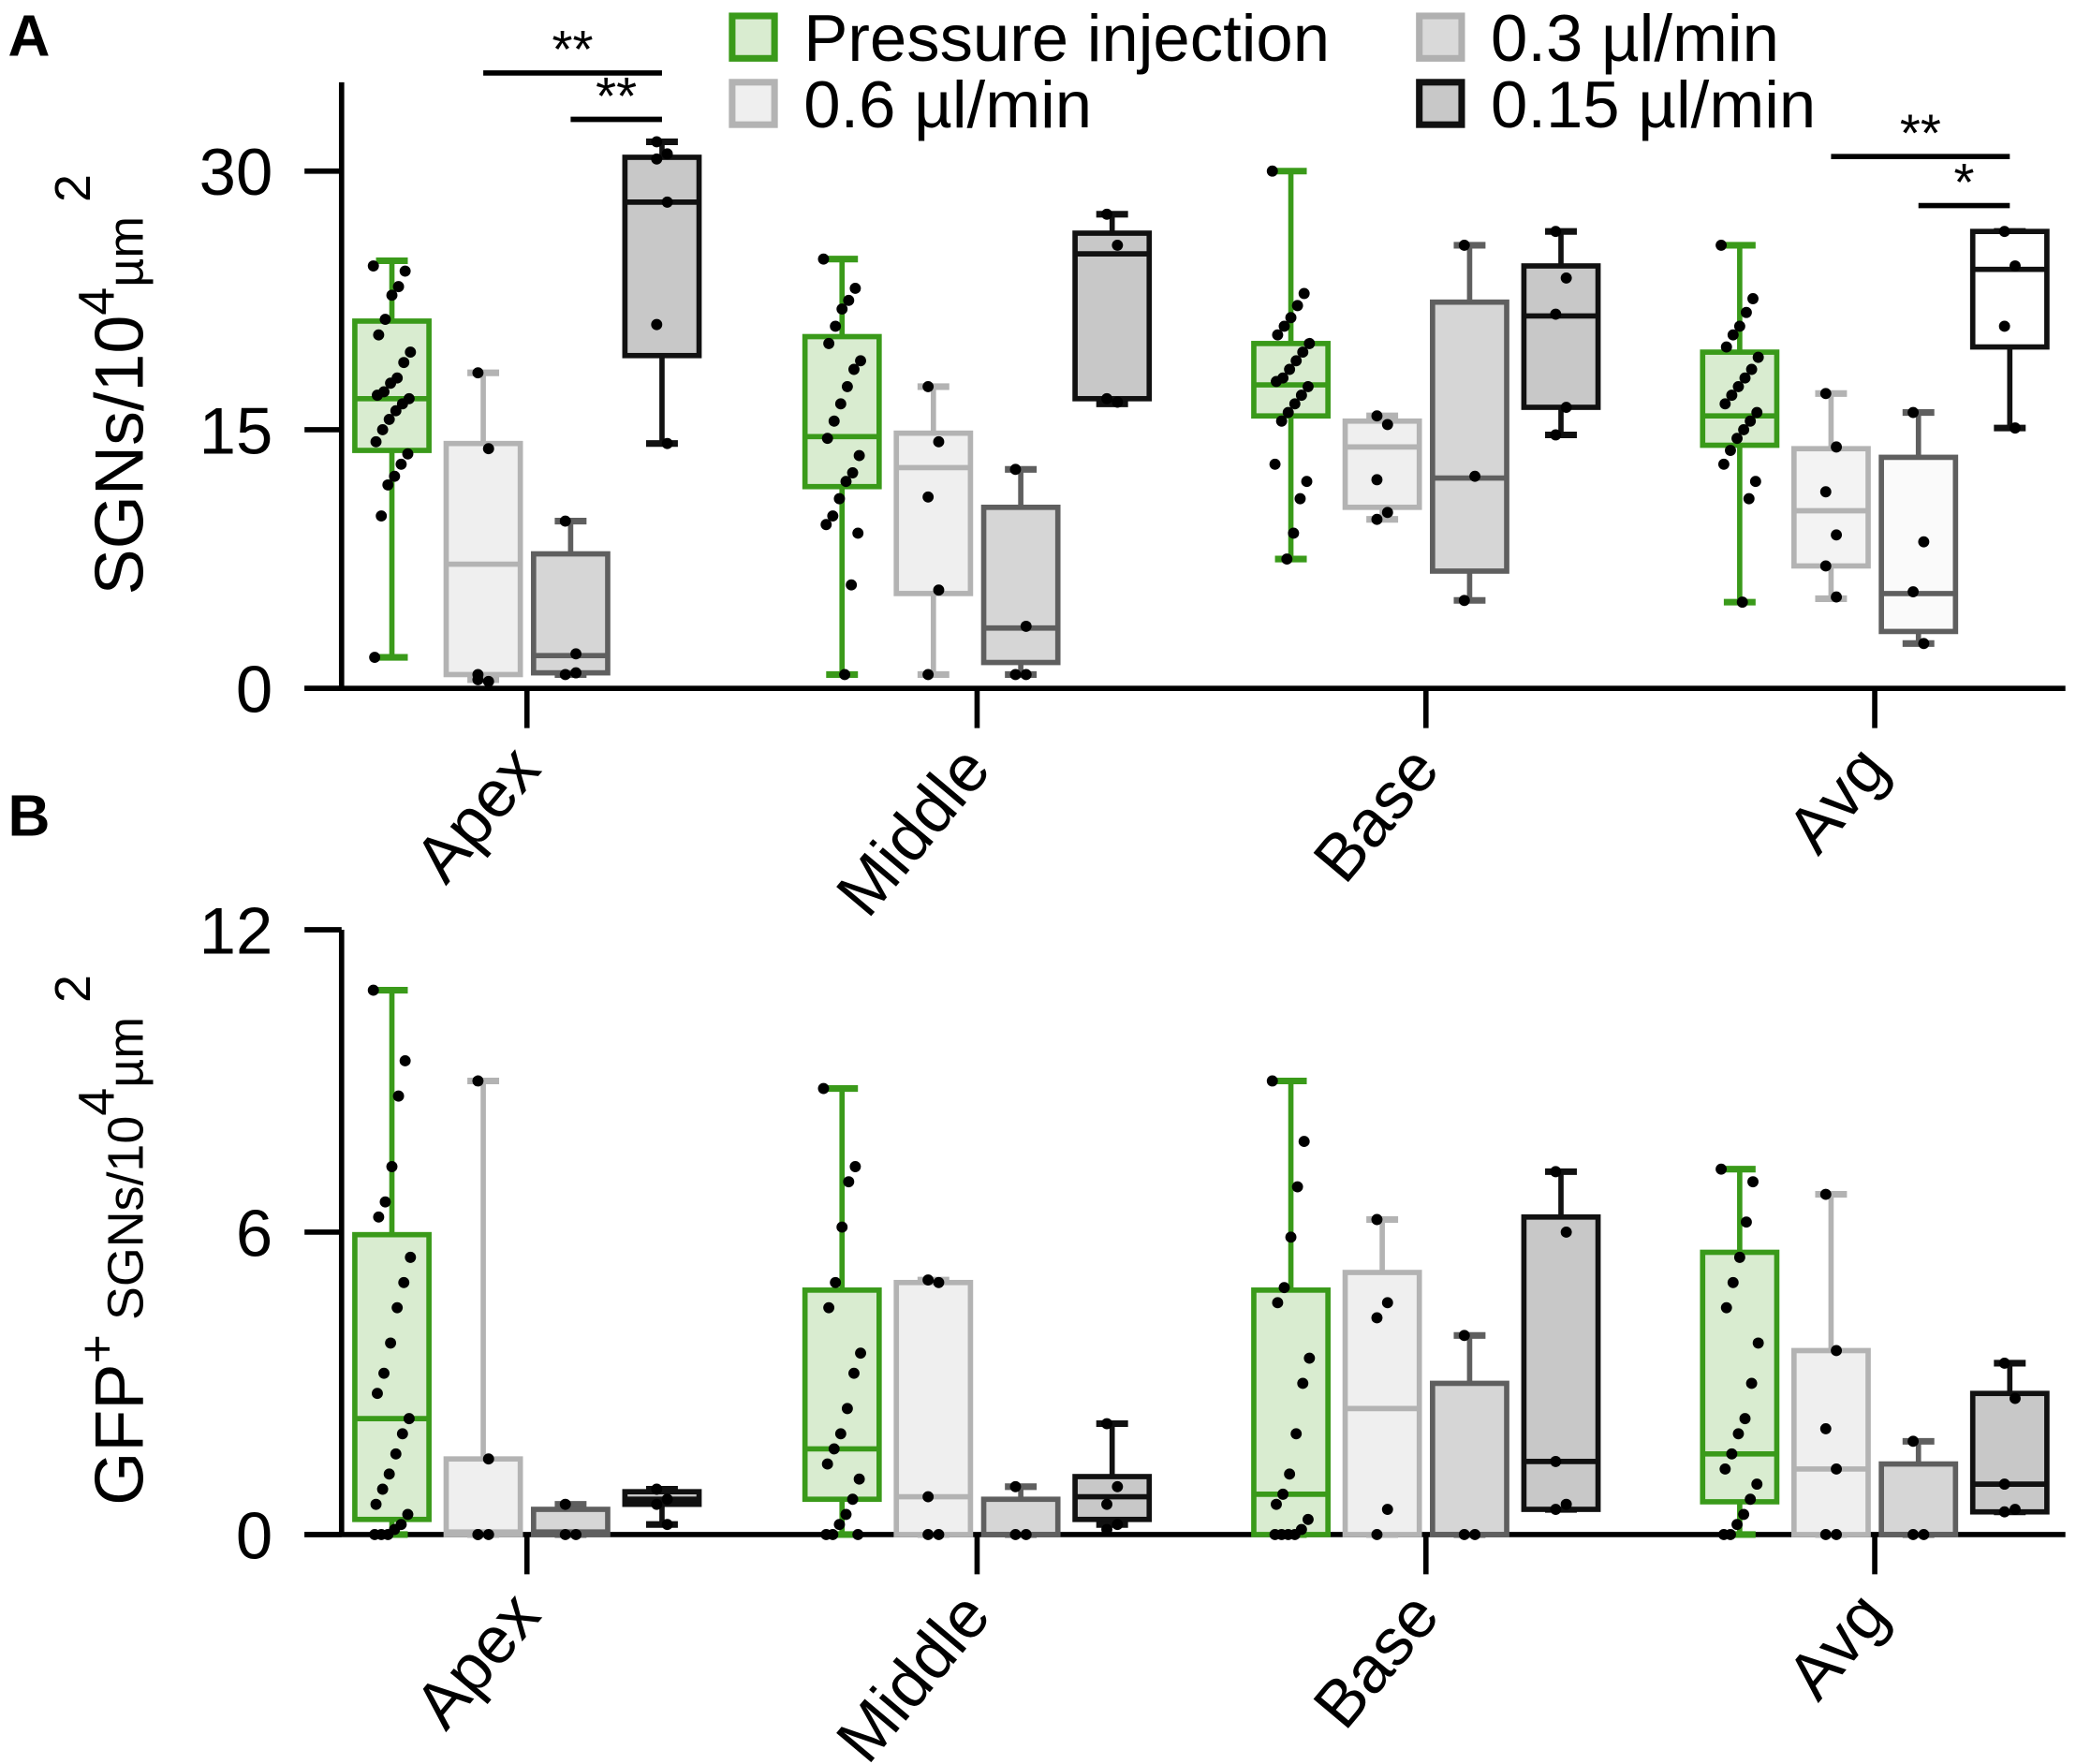 Image resolution: width=2076 pixels, height=1764 pixels. Describe the element at coordinates (236, 430) in the screenshot. I see `y-tick-label: 15` at that location.